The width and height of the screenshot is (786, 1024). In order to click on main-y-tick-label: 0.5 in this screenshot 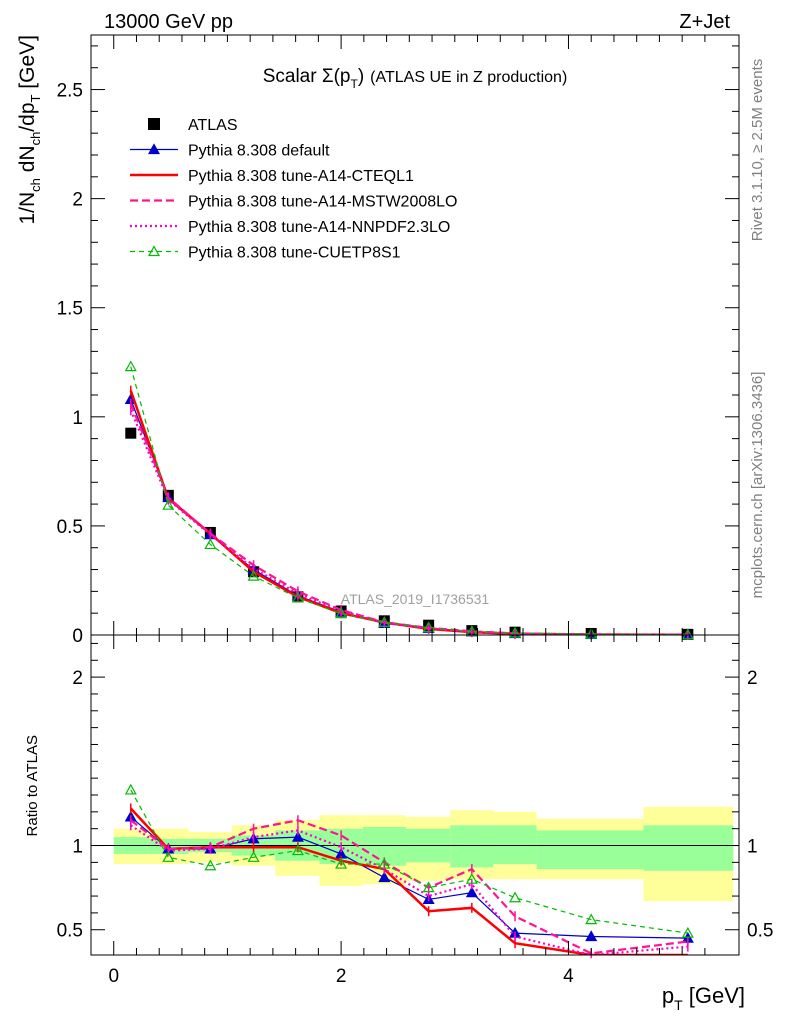, I will do `click(70, 527)`.